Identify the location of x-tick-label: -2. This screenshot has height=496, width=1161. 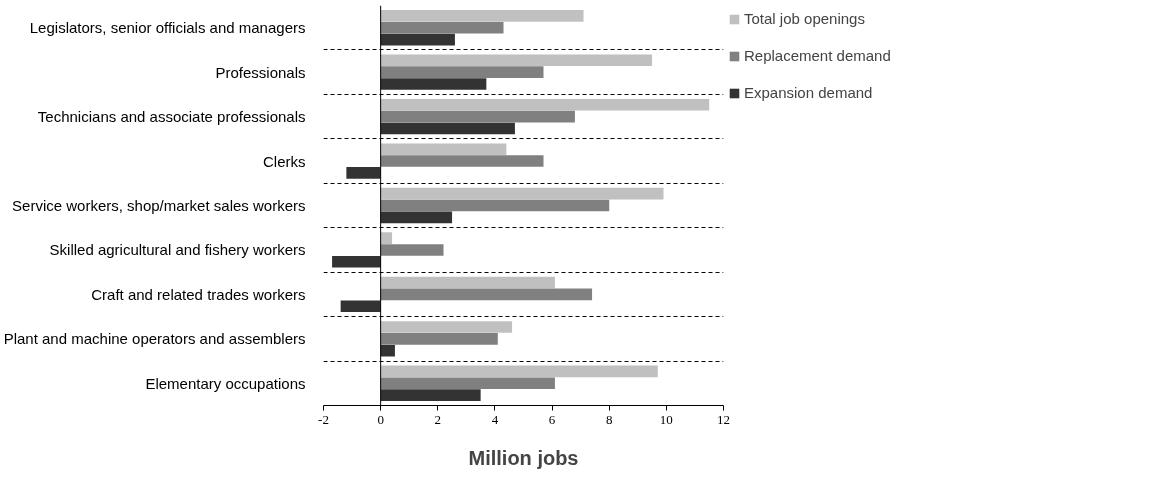
(323, 419).